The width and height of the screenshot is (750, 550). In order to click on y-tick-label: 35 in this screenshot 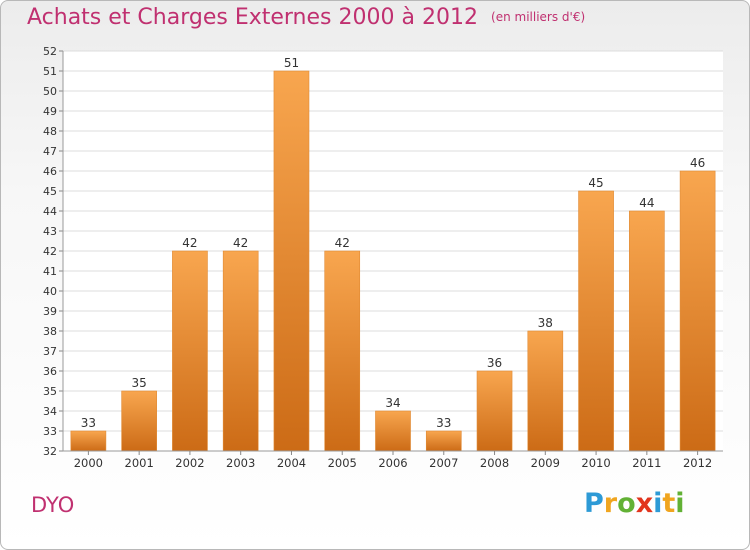, I will do `click(50, 391)`.